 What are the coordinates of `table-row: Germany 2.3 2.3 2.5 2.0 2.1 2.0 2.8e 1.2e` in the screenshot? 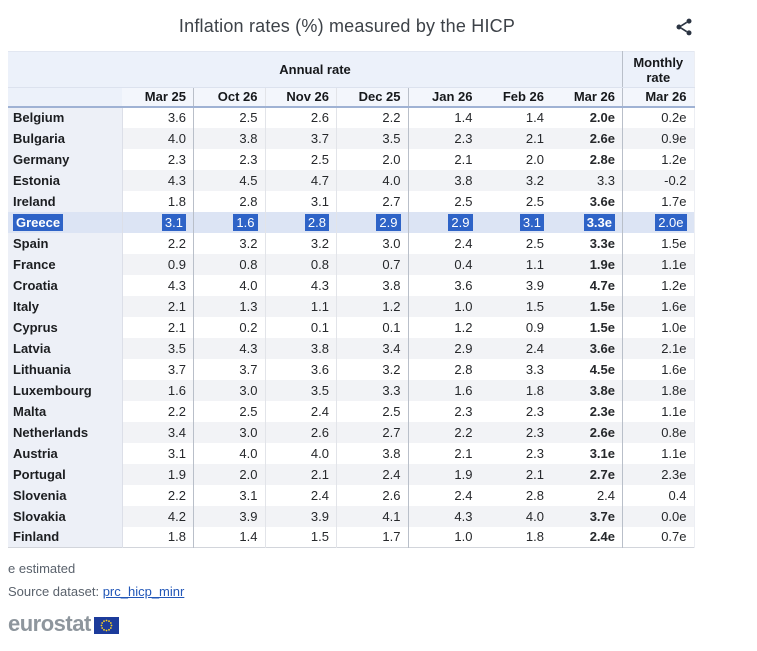 It's located at (351, 159).